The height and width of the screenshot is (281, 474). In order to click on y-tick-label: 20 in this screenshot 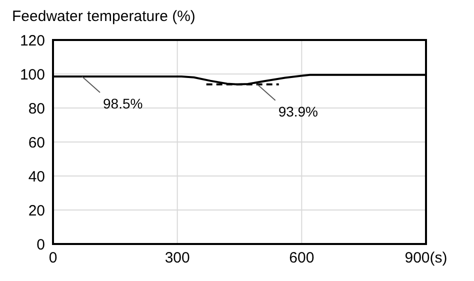, I will do `click(36, 211)`.